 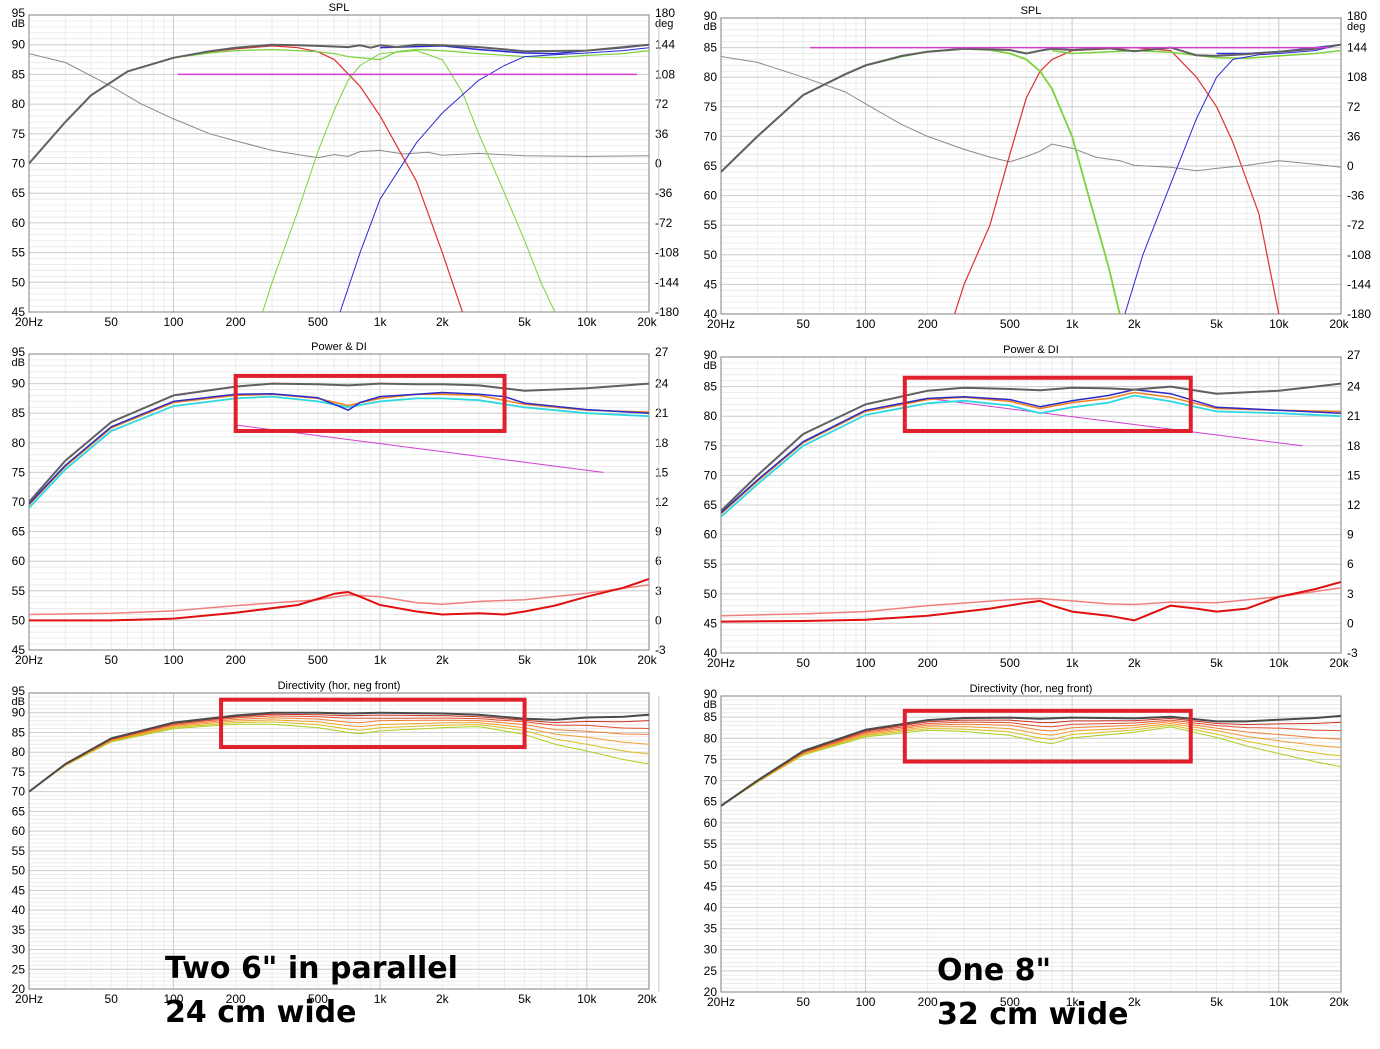 What do you see at coordinates (373, 723) in the screenshot?
I see `highlight-box` at bounding box center [373, 723].